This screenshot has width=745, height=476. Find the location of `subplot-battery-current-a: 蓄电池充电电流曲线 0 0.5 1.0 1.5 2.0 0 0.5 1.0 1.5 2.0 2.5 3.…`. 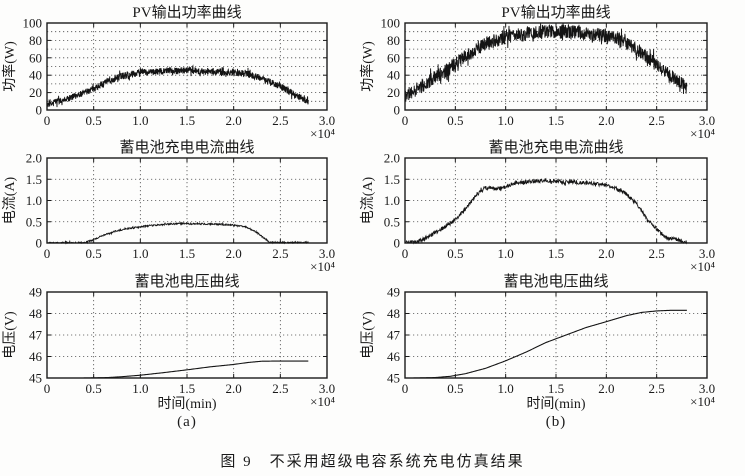

subplot-battery-current-a: 蓄电池充电电流曲线 0 0.5 1.0 1.5 2.0 0 0.5 1.0 1.5 2.0 2.5 3.… is located at coordinates (168, 206).